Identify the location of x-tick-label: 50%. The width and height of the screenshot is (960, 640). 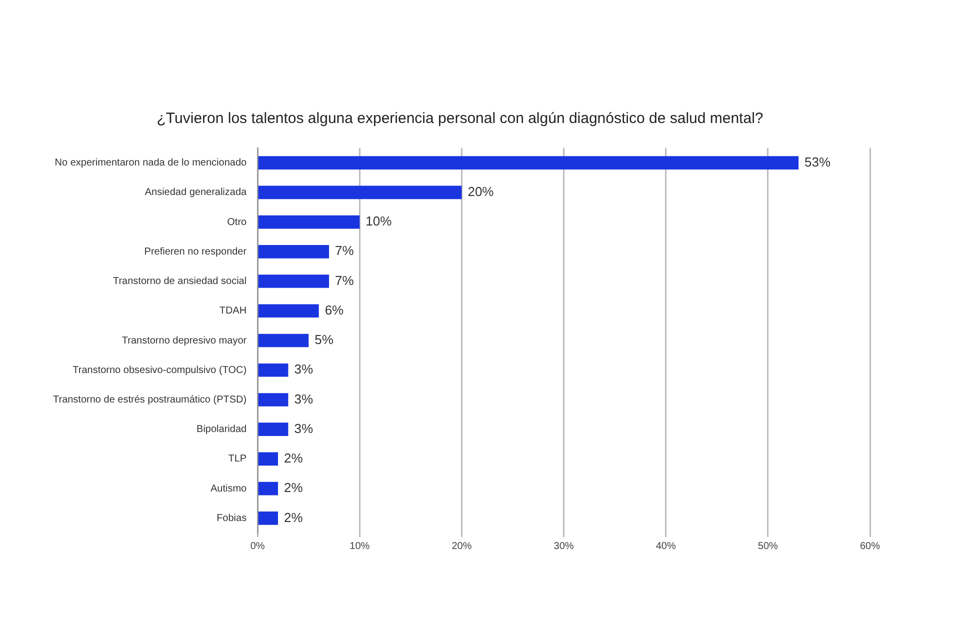
(768, 546).